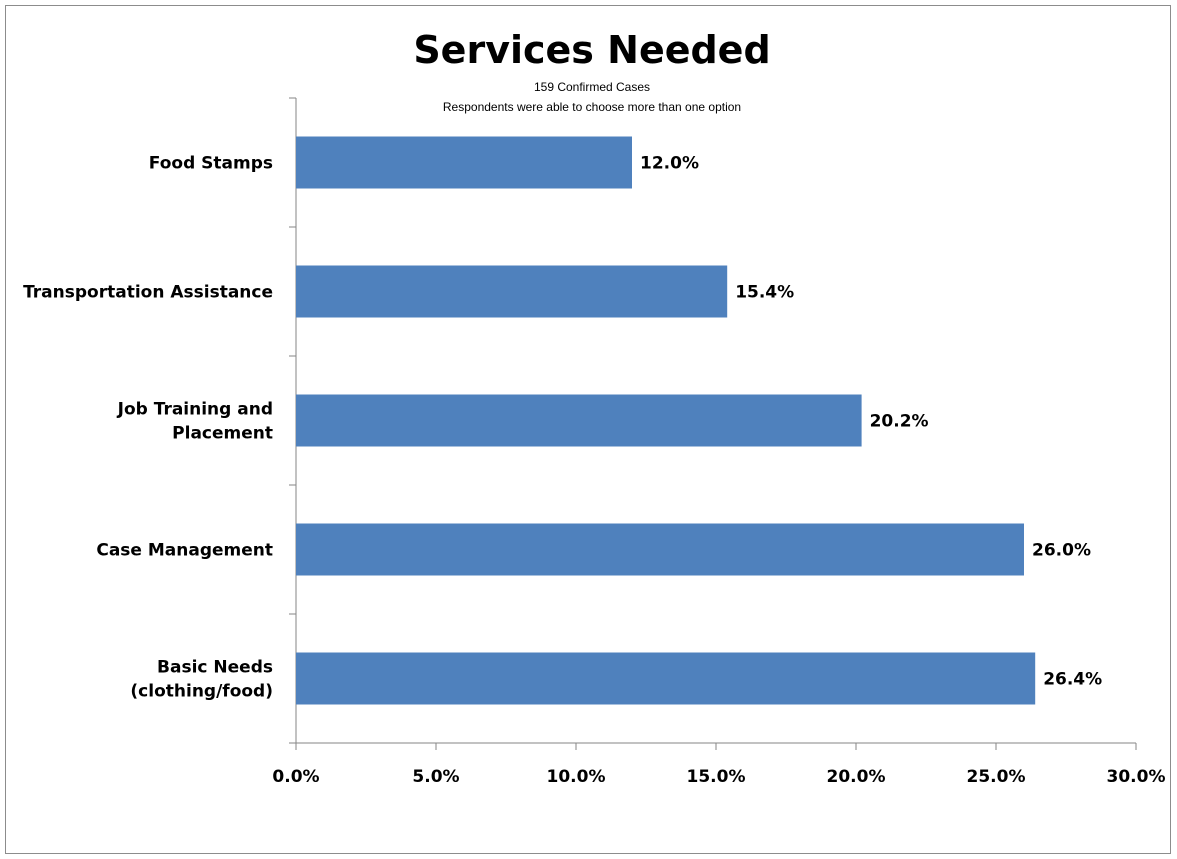  What do you see at coordinates (1072, 680) in the screenshot?
I see `data-label: 26.4%` at bounding box center [1072, 680].